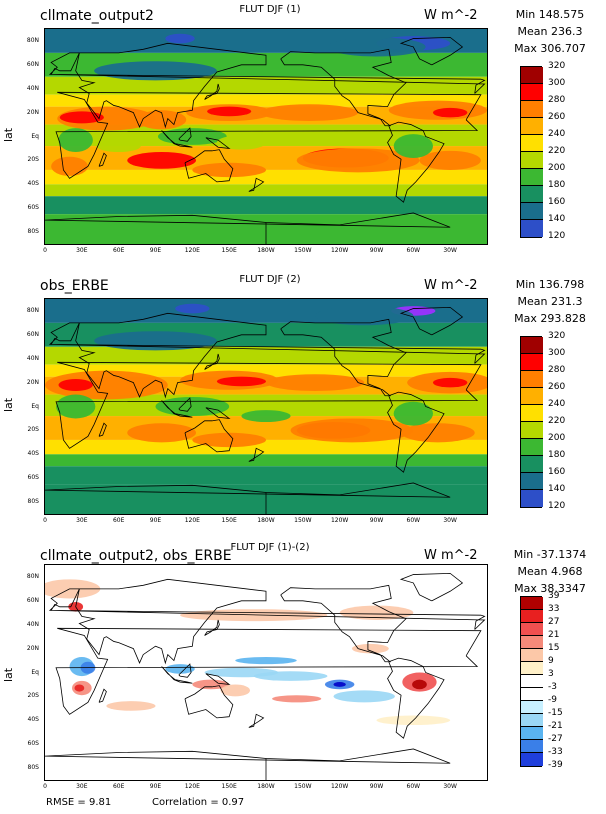 The width and height of the screenshot is (606, 814). What do you see at coordinates (118, 786) in the screenshot?
I see `lon-tick-label: 60E` at bounding box center [118, 786].